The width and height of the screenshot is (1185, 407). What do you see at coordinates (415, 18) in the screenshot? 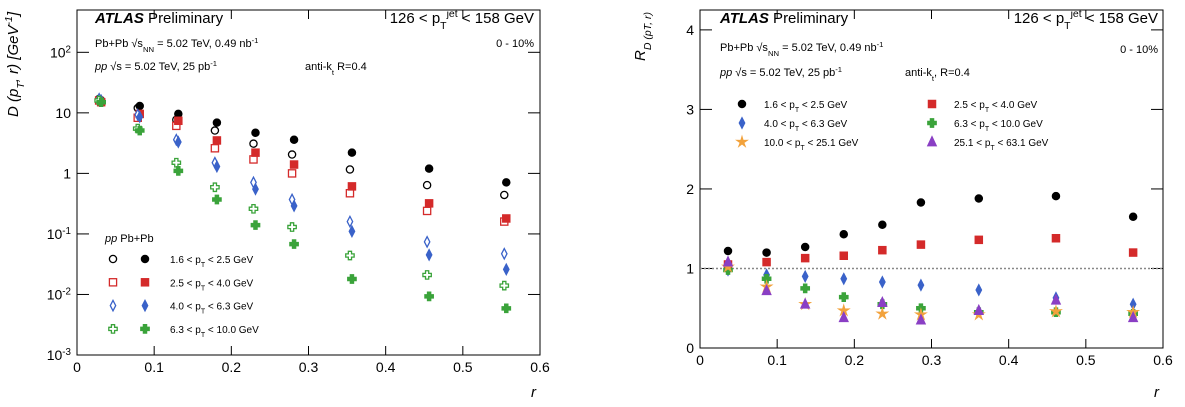
I see `text-part: 126 < p` at bounding box center [415, 18].